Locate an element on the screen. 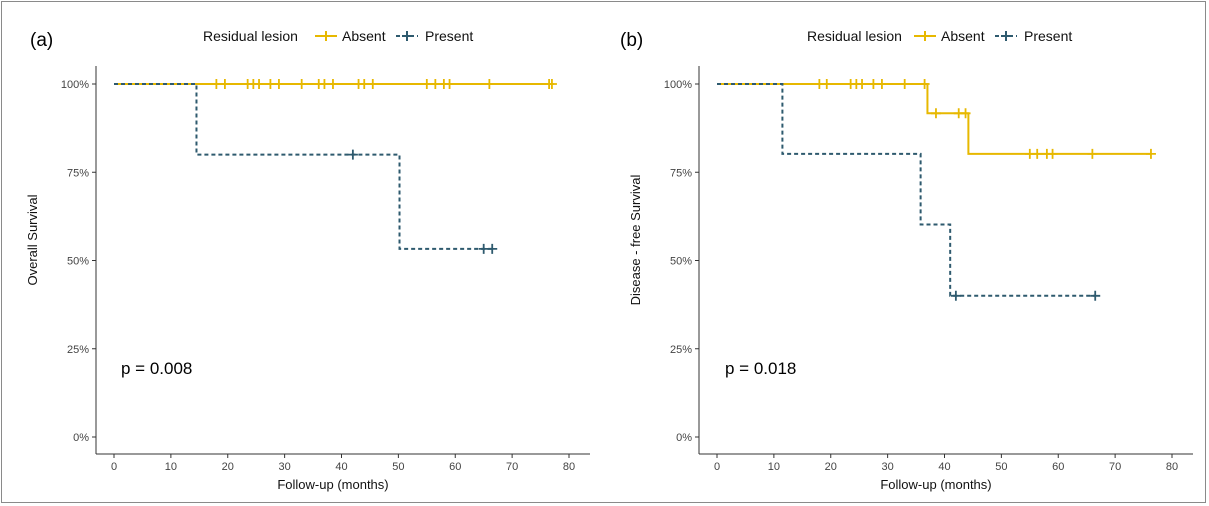 This screenshot has height=506, width=1209. y-axis-title: Disease - free Survival is located at coordinates (635, 240).